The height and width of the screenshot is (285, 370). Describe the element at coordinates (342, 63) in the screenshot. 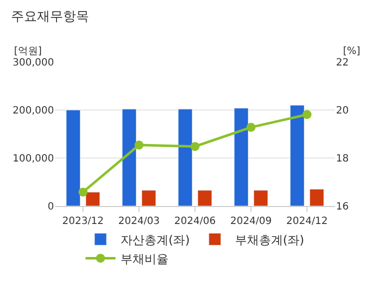

I see `y2-tick-label: 22` at that location.